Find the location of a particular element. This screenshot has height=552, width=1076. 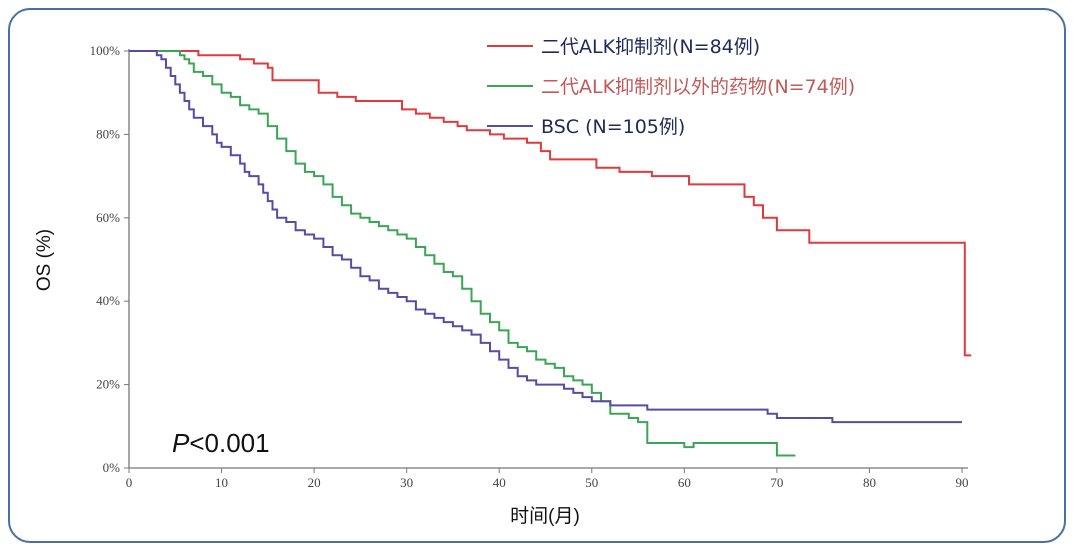

x-tick-label: 90 is located at coordinates (962, 482).